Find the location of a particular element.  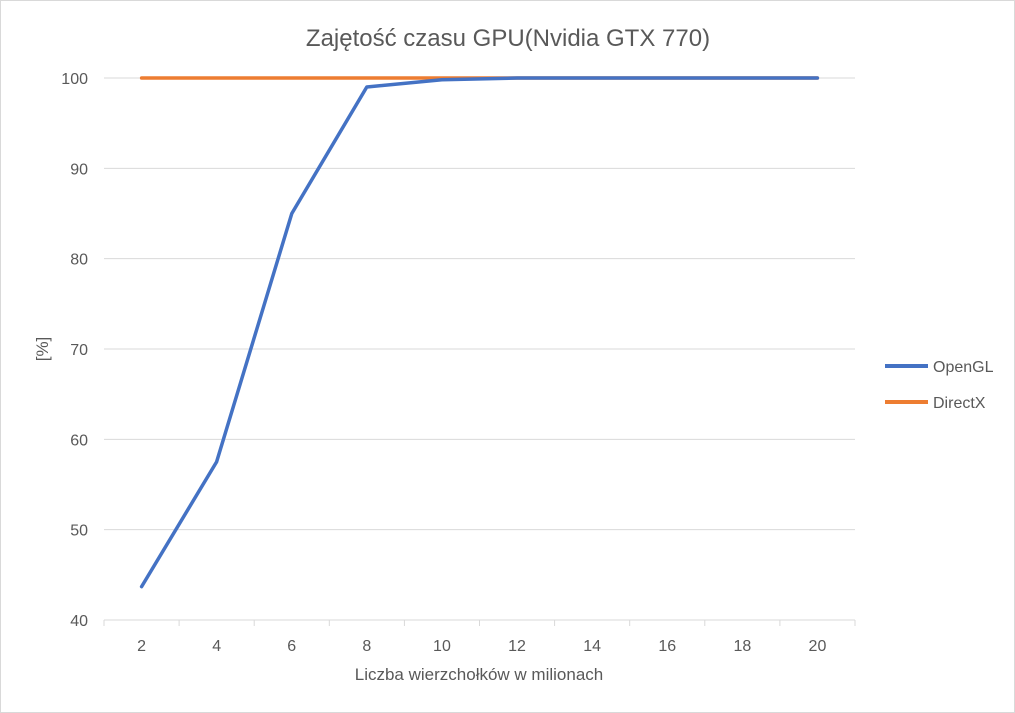

x-axis is located at coordinates (479, 622).